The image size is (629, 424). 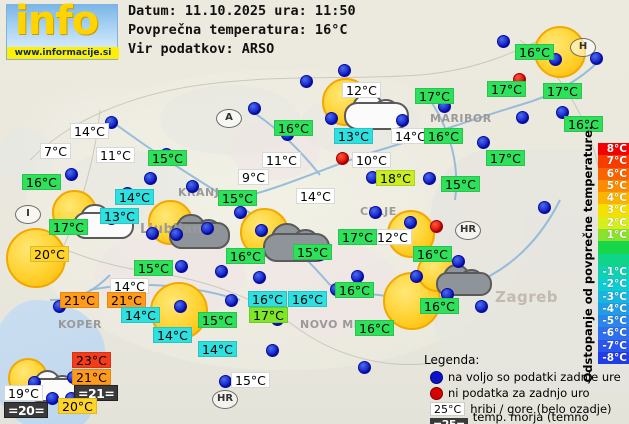 I want to click on colorbar-tick: 6°C, so click(x=613, y=173).